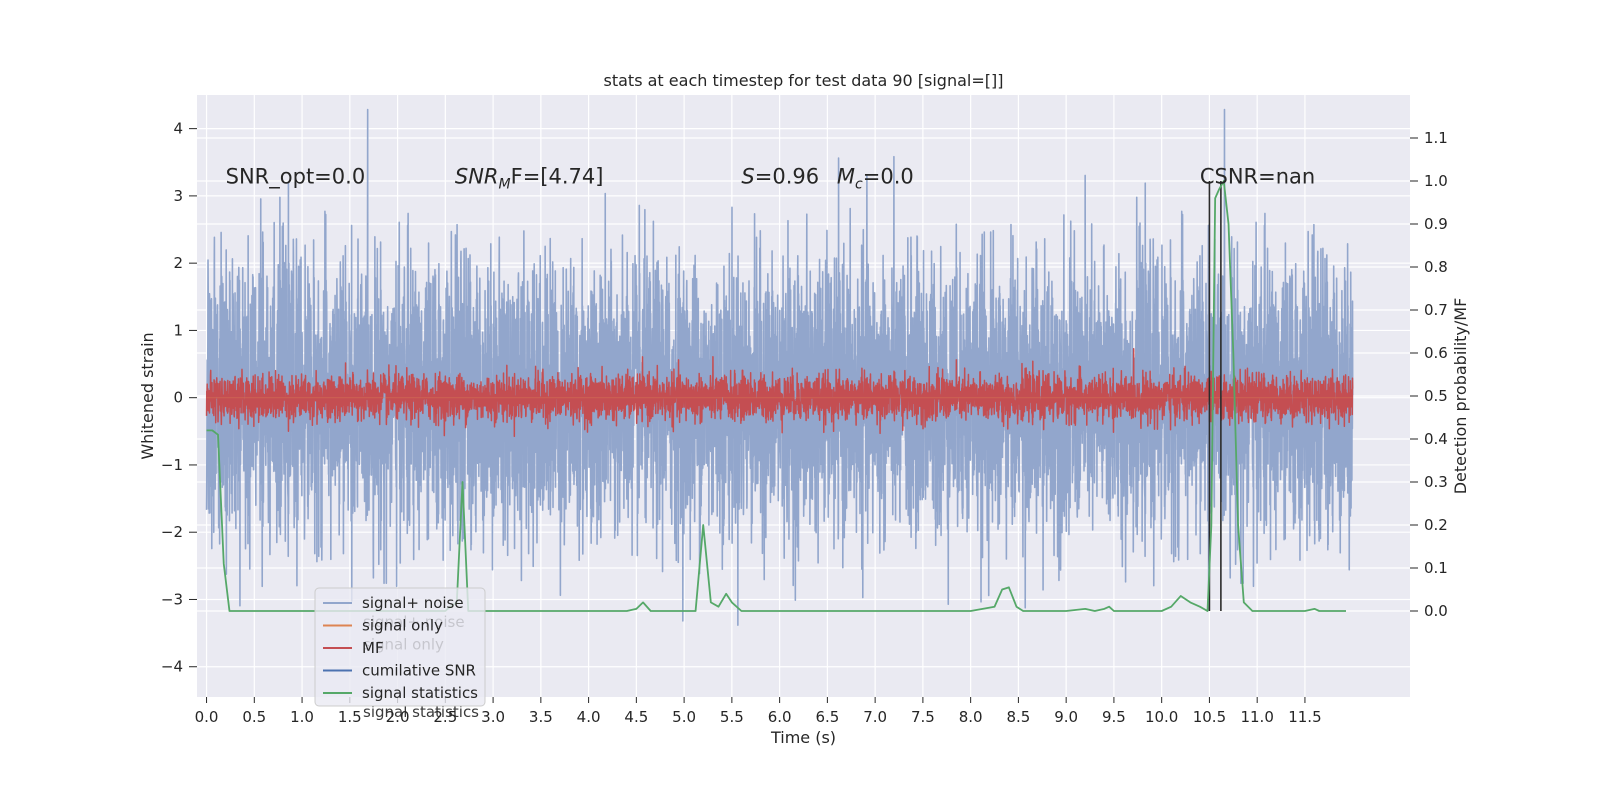 The image size is (1600, 800). I want to click on x-tick-label: 11.5, so click(1304, 717).